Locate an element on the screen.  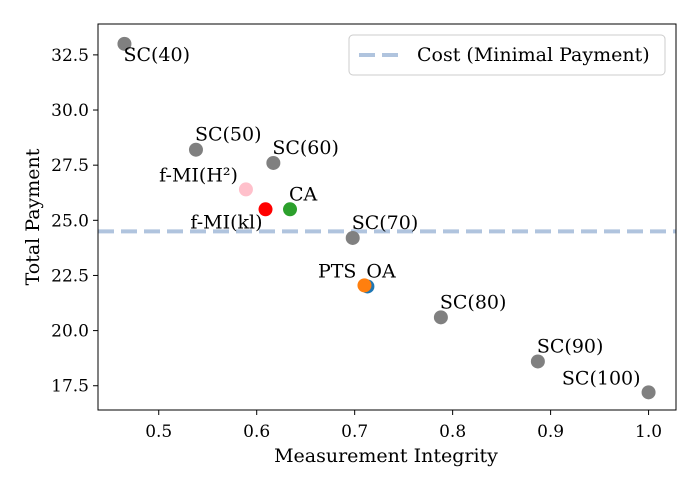
x-axis-label: Measurement Integrity is located at coordinates (386, 456).